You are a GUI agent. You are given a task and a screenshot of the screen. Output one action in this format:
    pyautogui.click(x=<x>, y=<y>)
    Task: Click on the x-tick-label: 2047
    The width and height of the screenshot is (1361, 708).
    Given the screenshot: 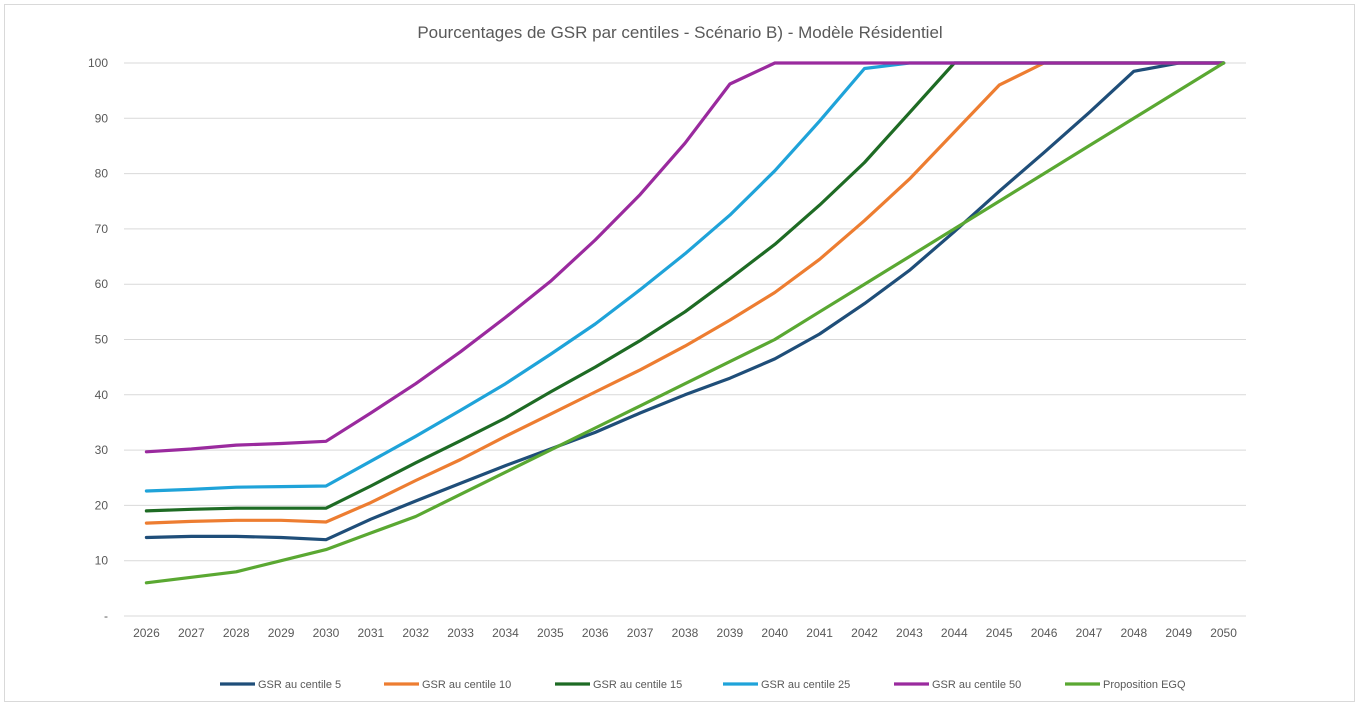 What is the action you would take?
    pyautogui.click(x=1089, y=633)
    